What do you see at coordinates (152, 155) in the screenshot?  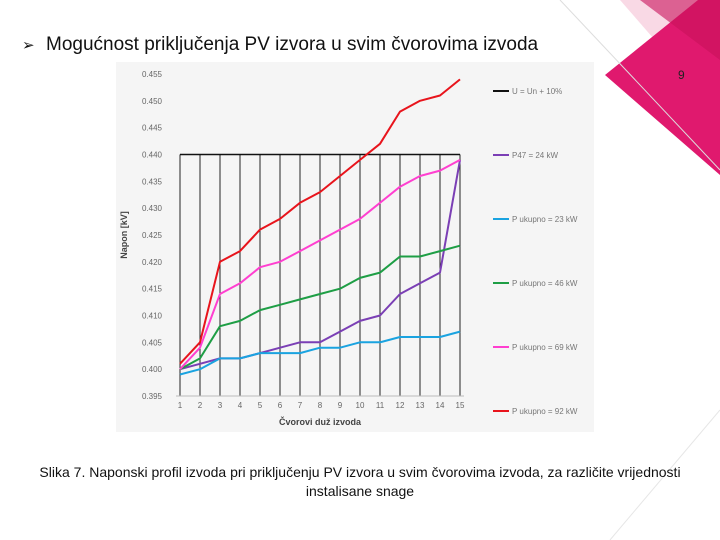 I see `y-tick-label: 0.440` at bounding box center [152, 155].